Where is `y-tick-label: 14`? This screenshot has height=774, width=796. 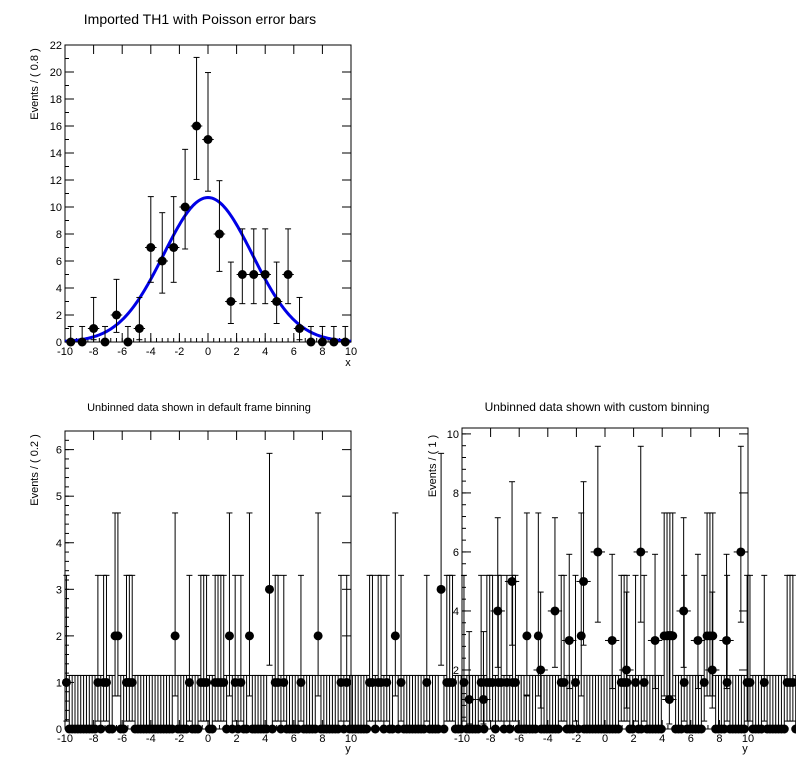
y-tick-label: 14 is located at coordinates (56, 154).